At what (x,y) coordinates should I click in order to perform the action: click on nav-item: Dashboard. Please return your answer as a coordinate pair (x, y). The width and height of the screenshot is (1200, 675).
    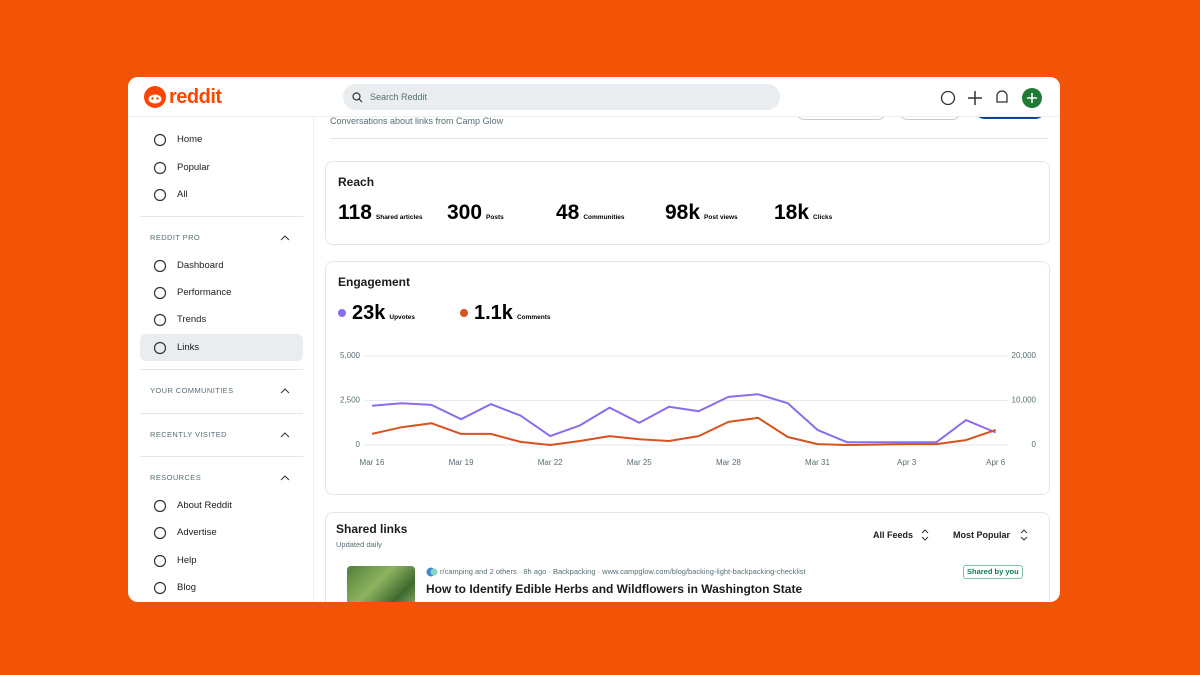
    Looking at the image, I should click on (200, 265).